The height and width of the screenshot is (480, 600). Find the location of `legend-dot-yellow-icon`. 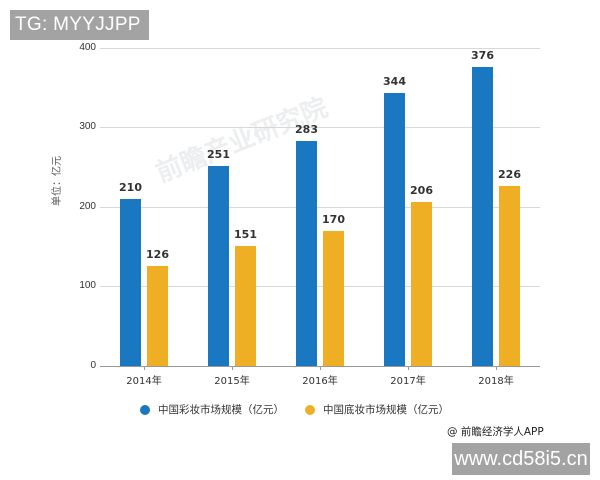

legend-dot-yellow-icon is located at coordinates (310, 409).